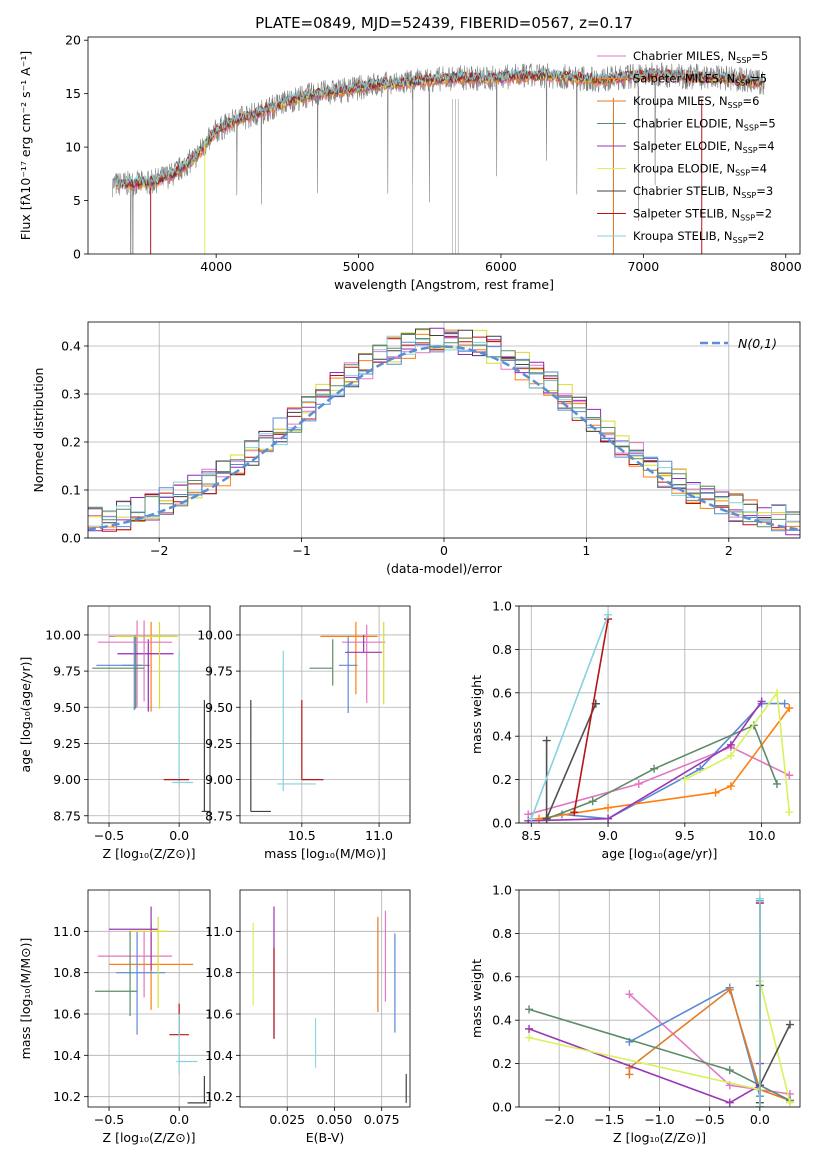  I want to click on y-tick-label: 0, so click(77, 254).